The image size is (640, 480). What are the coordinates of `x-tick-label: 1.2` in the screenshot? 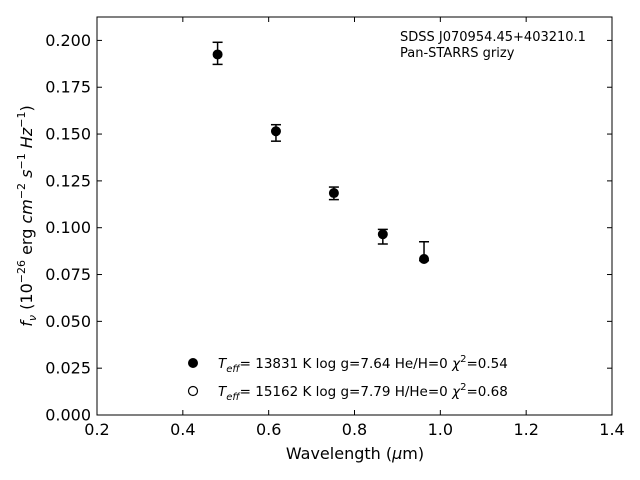 It's located at (525, 429).